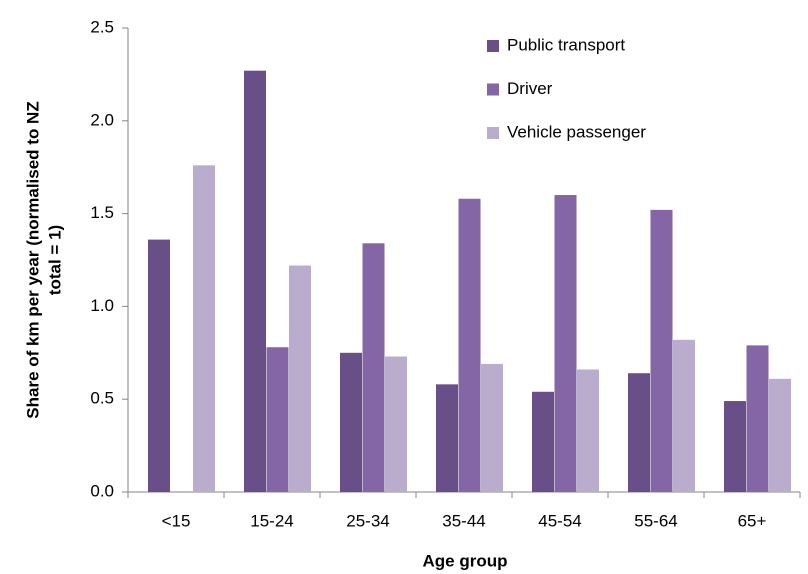 This screenshot has width=808, height=574. I want to click on x-tick-label: 45-54, so click(559, 520).